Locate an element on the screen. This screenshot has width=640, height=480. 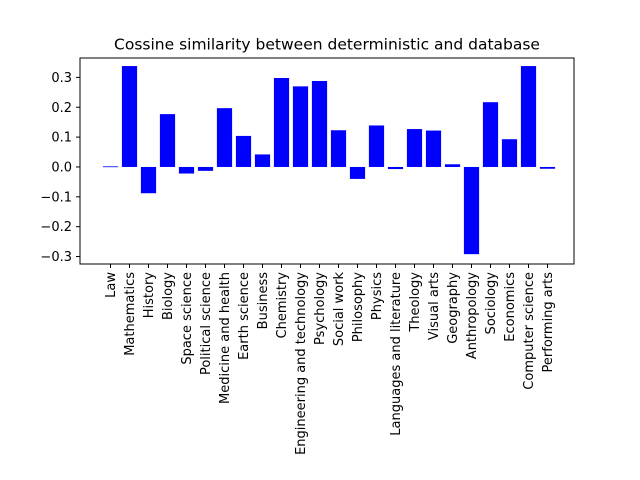
x-tick-label-engineering-and-technology: Engineering and technology is located at coordinates (301, 363).